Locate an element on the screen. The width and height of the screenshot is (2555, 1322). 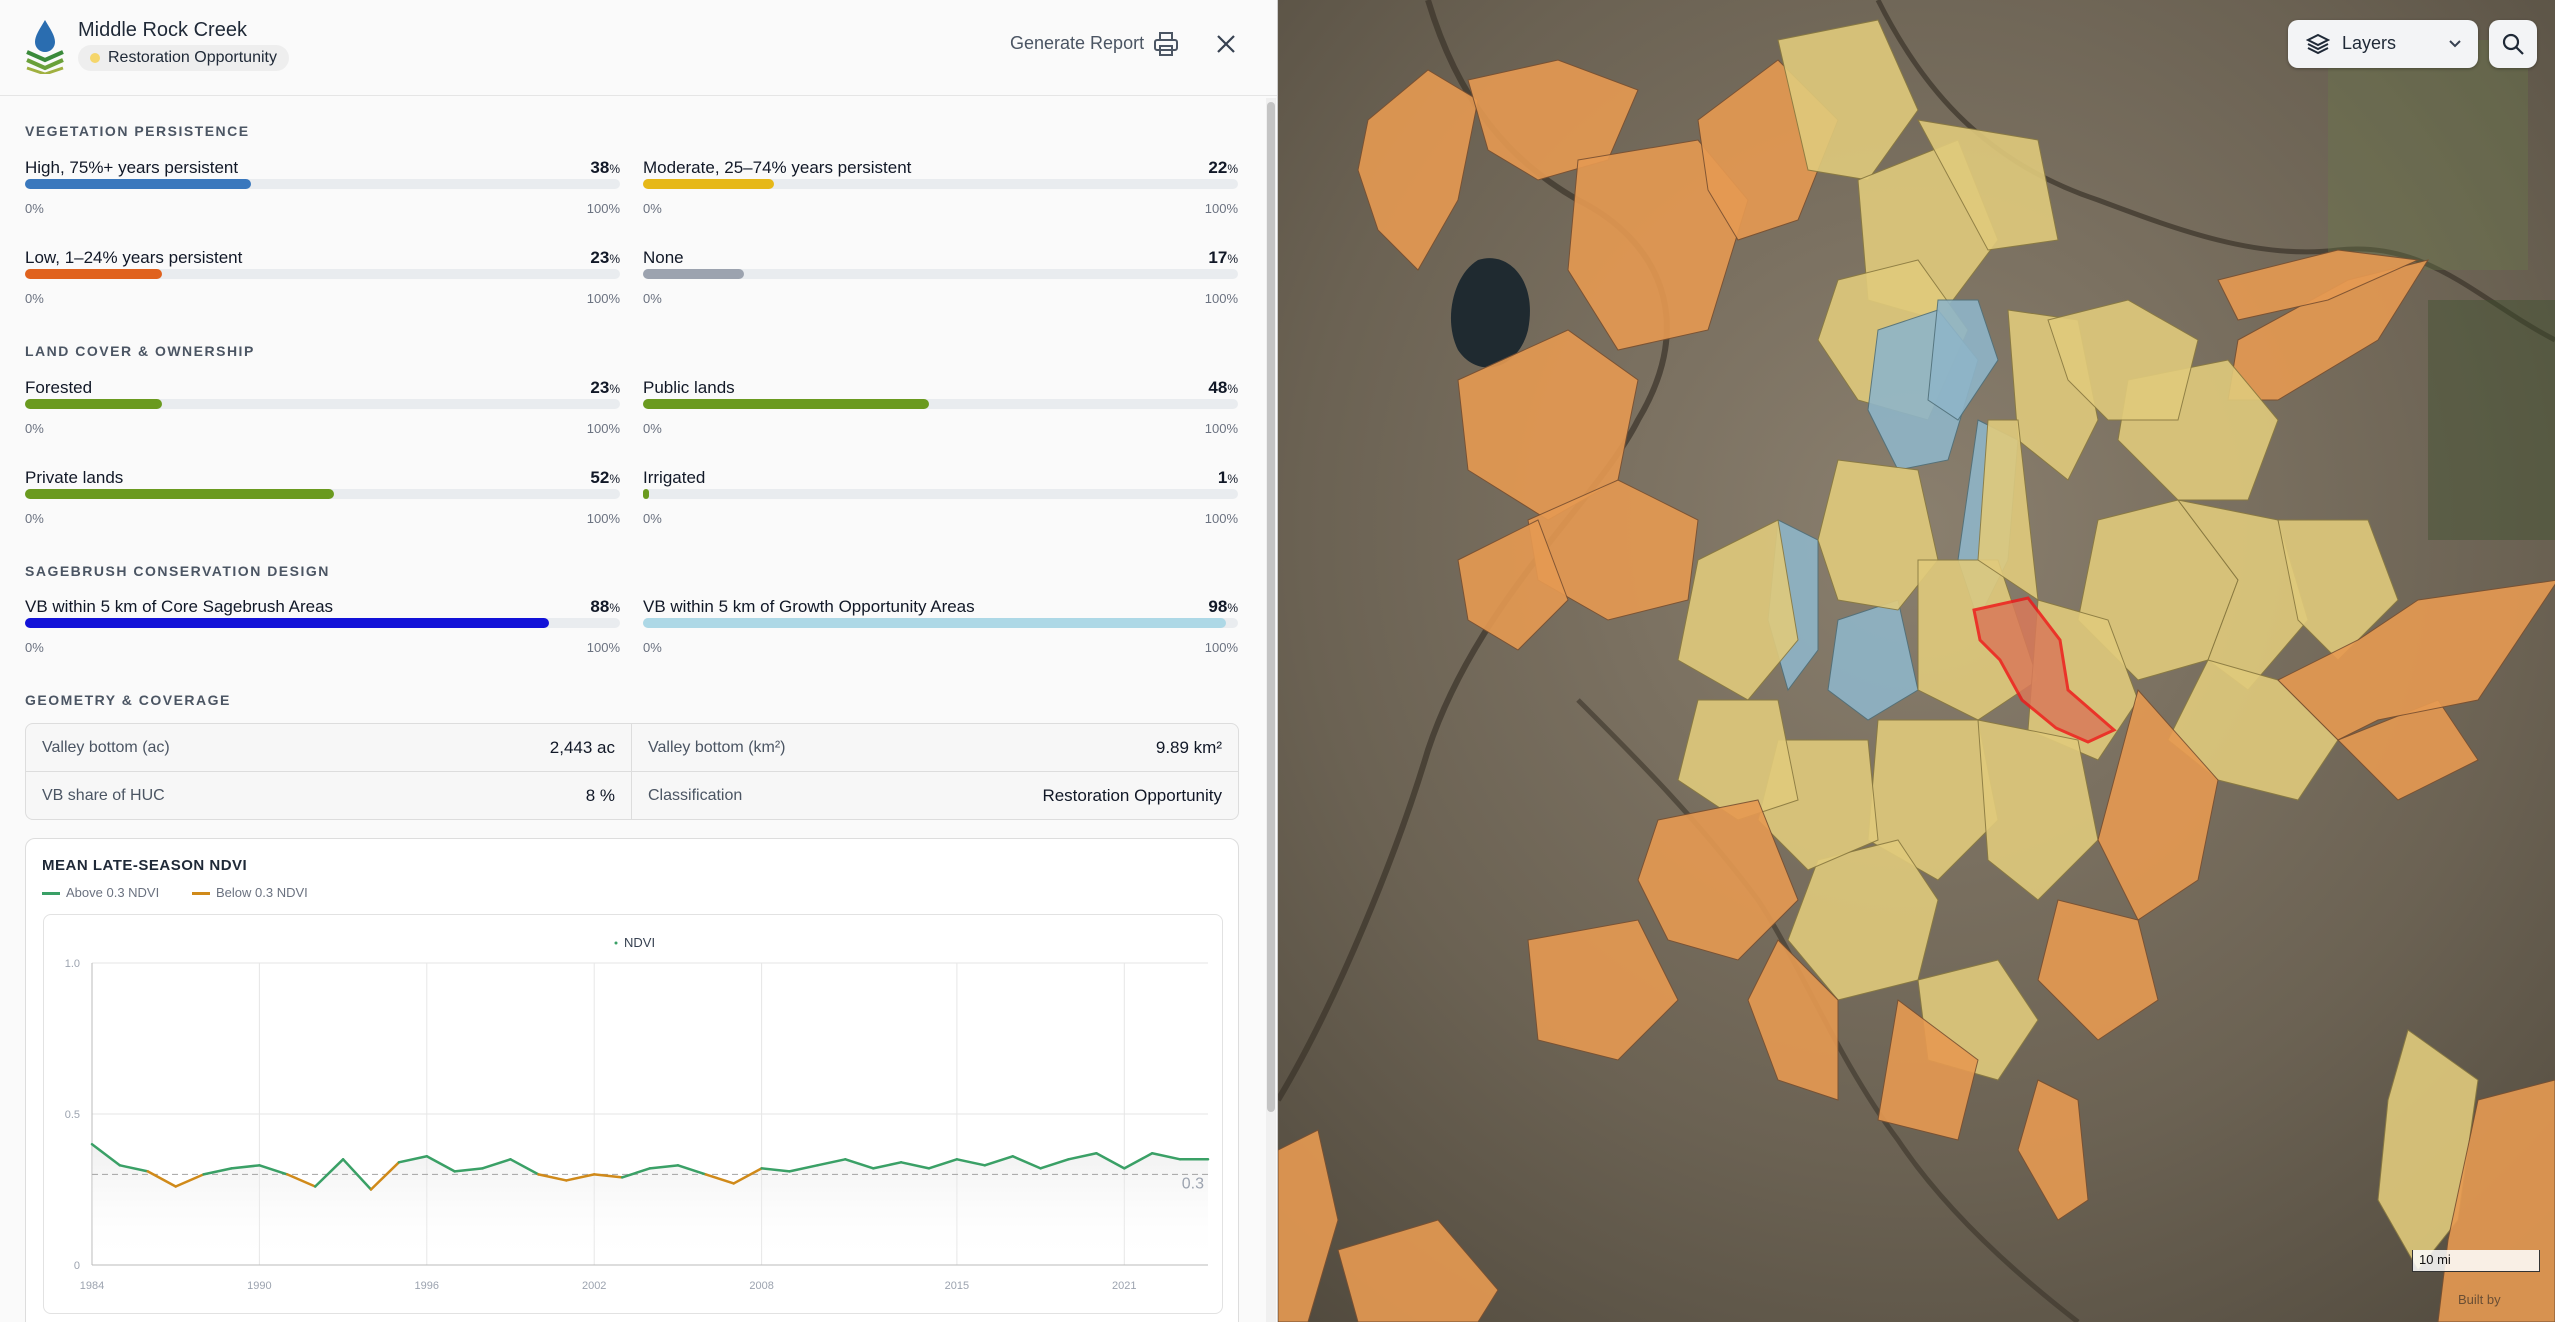
scrollbar-thumb is located at coordinates (1271, 607).